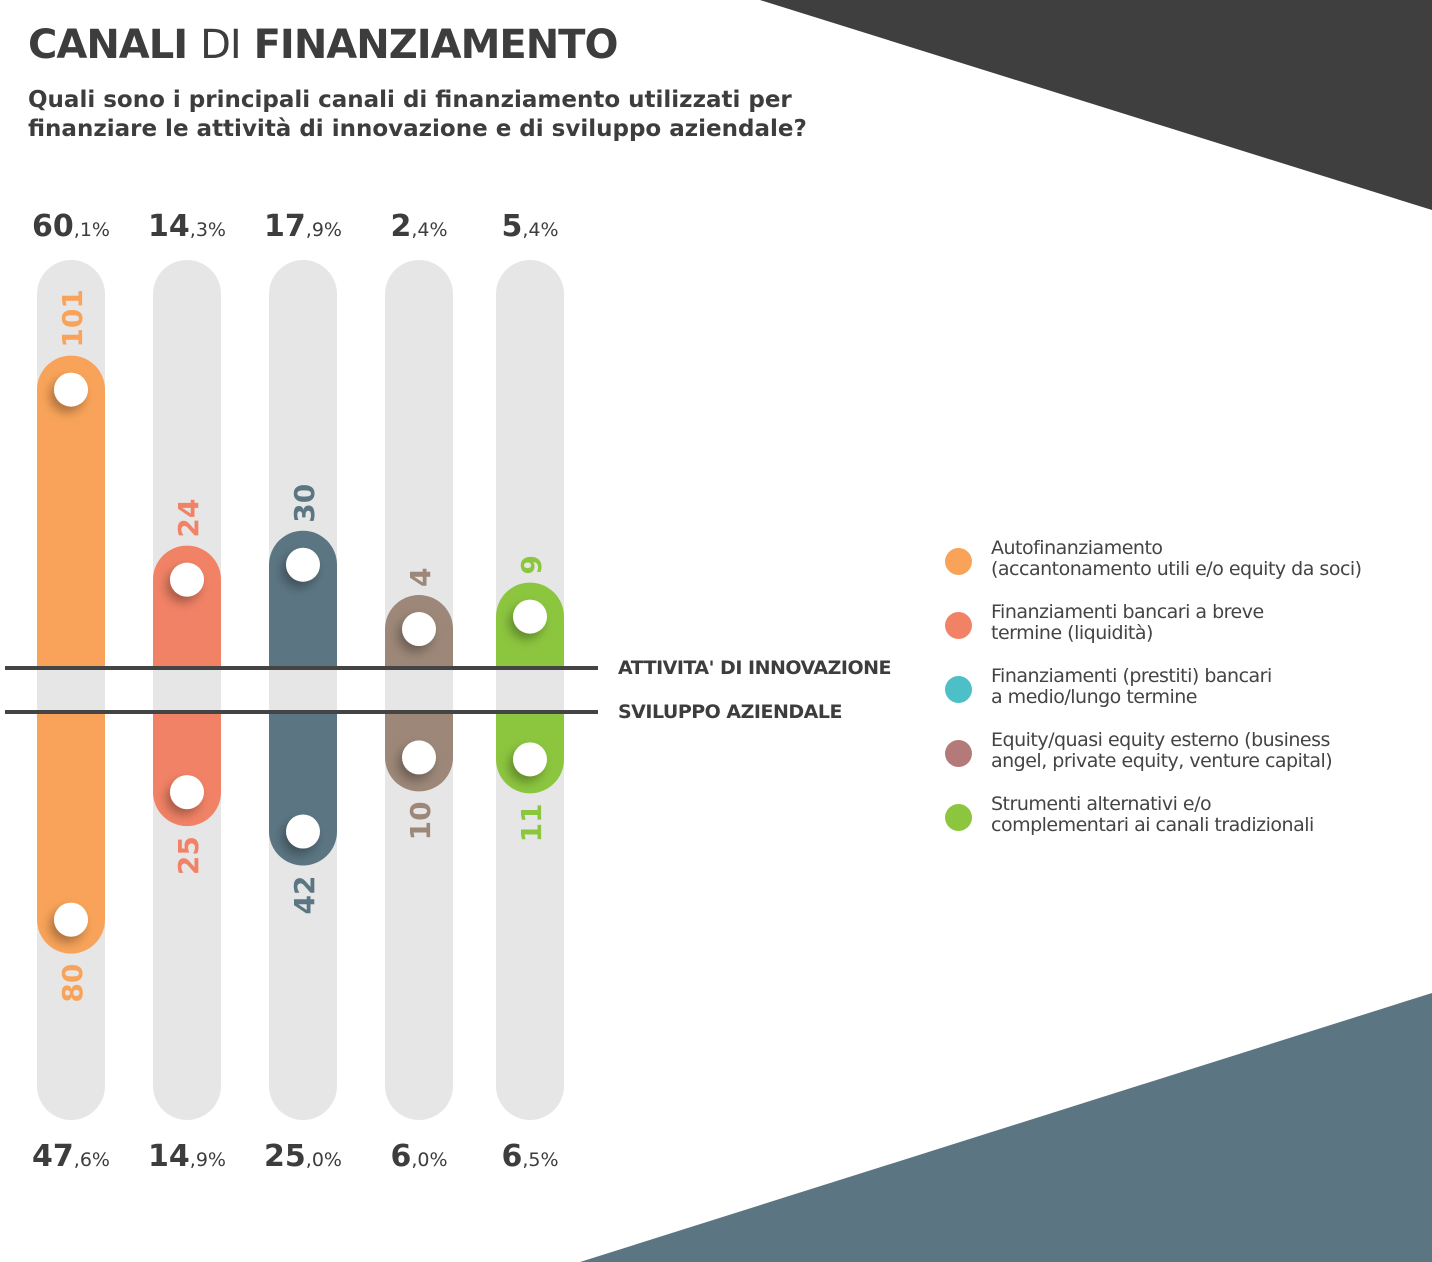 The width and height of the screenshot is (1432, 1262). I want to click on value-label-development: 11, so click(531, 822).